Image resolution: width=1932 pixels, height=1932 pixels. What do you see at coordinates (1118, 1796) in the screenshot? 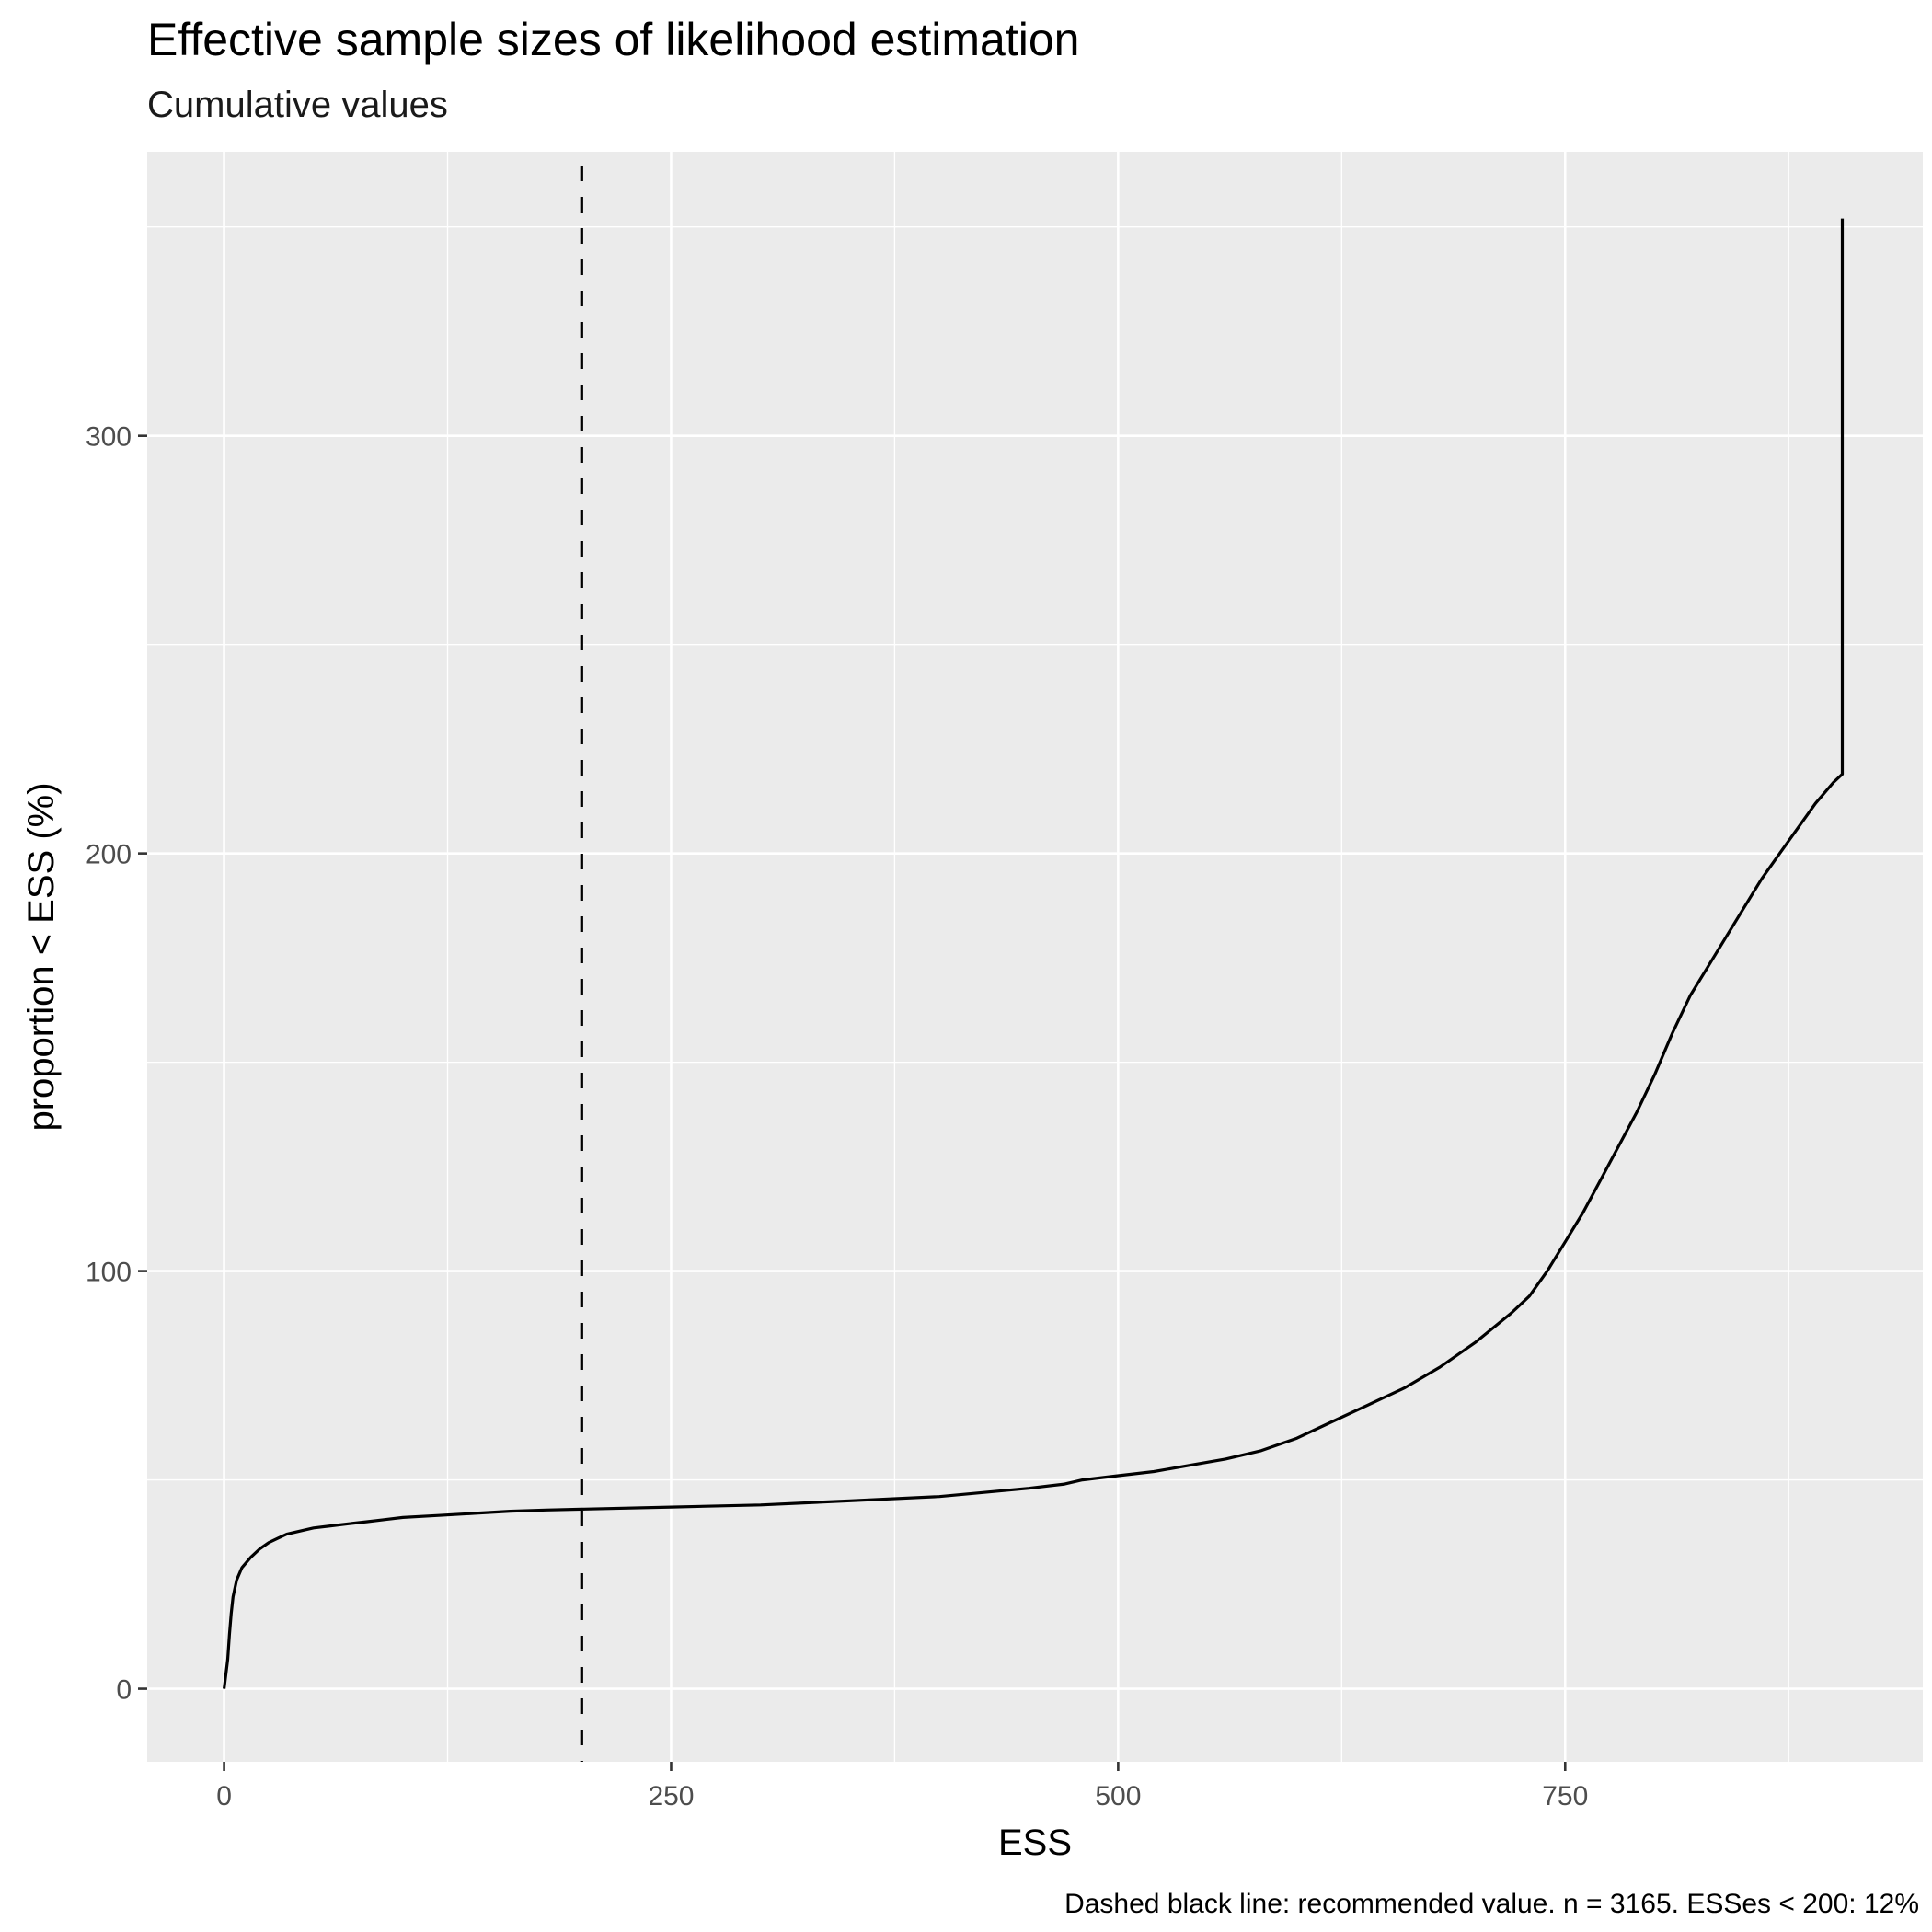
I see `x-tick-label: 500` at bounding box center [1118, 1796].